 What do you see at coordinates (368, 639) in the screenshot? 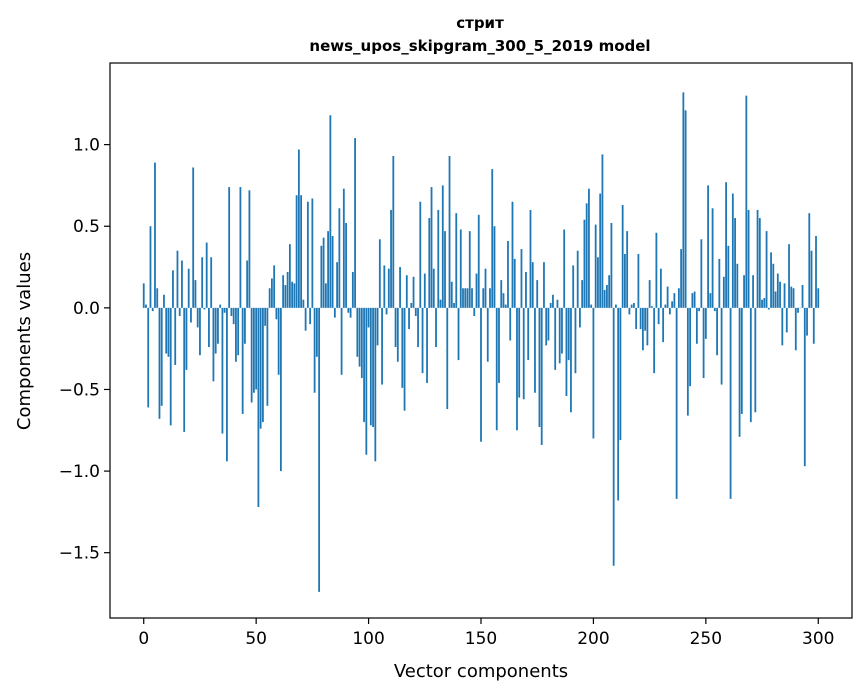
I see `x-tick-label: 100` at bounding box center [368, 639].